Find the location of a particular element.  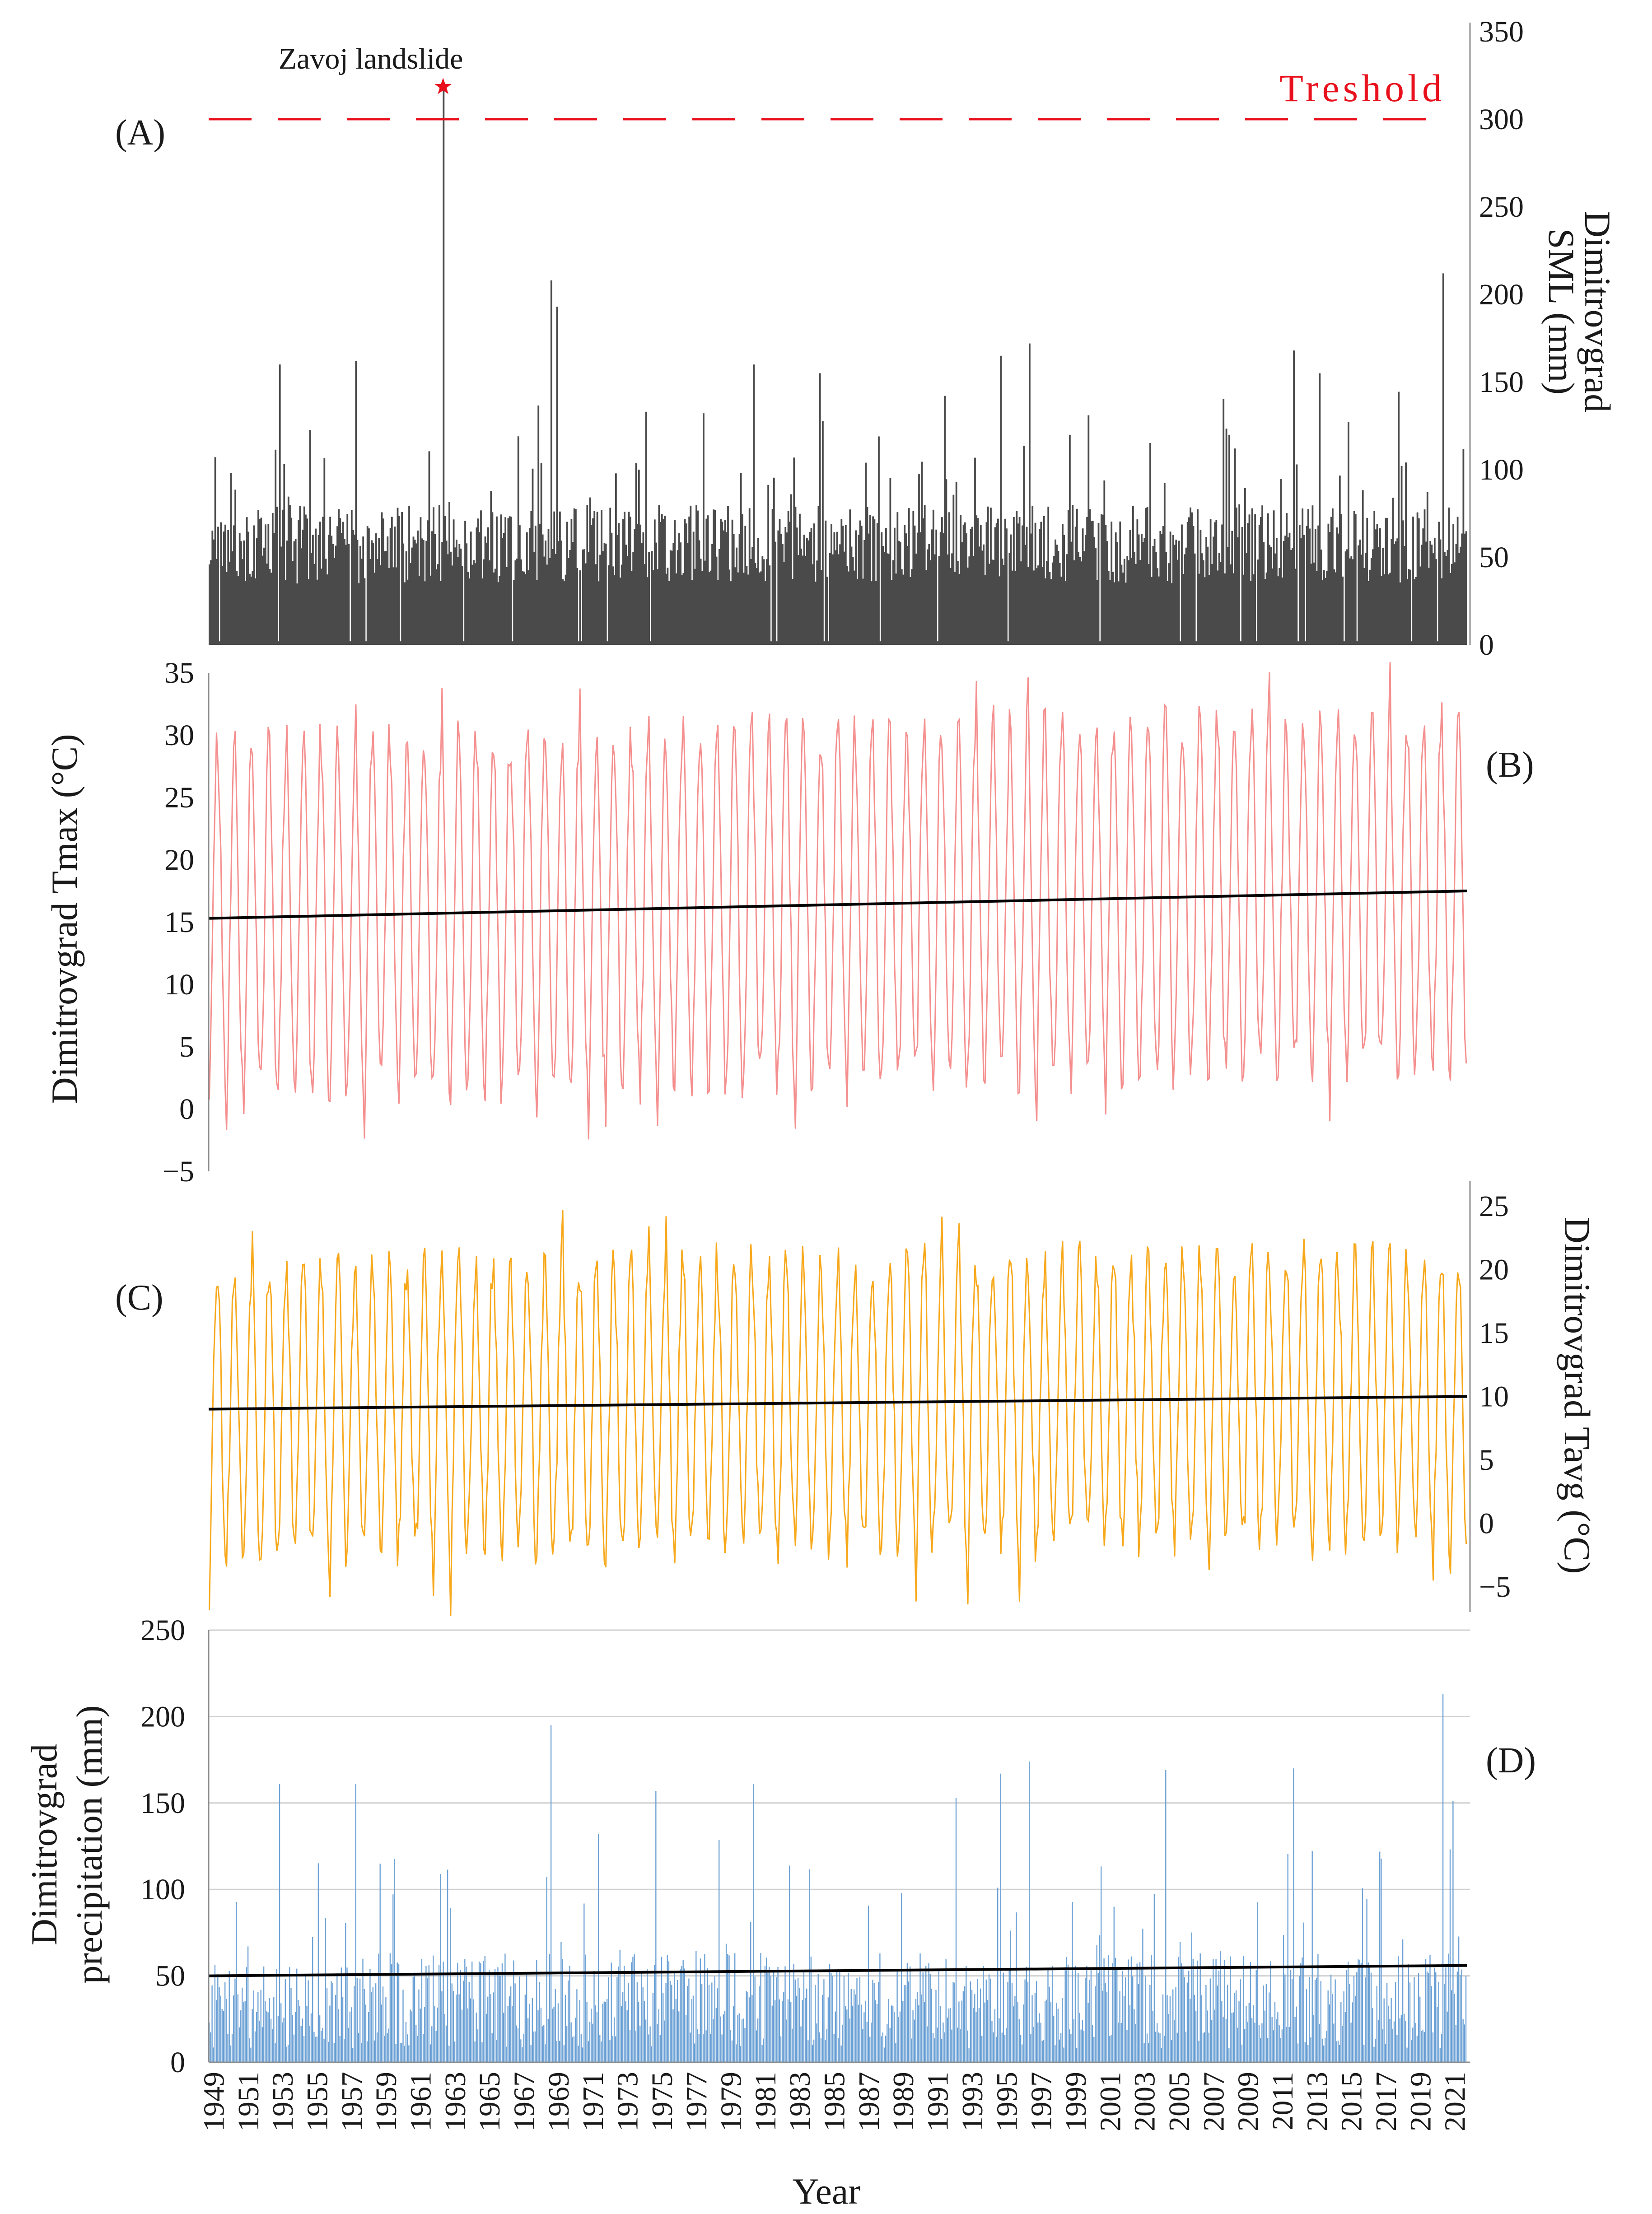

tmax-y-tick-label: 15 is located at coordinates (179, 922).